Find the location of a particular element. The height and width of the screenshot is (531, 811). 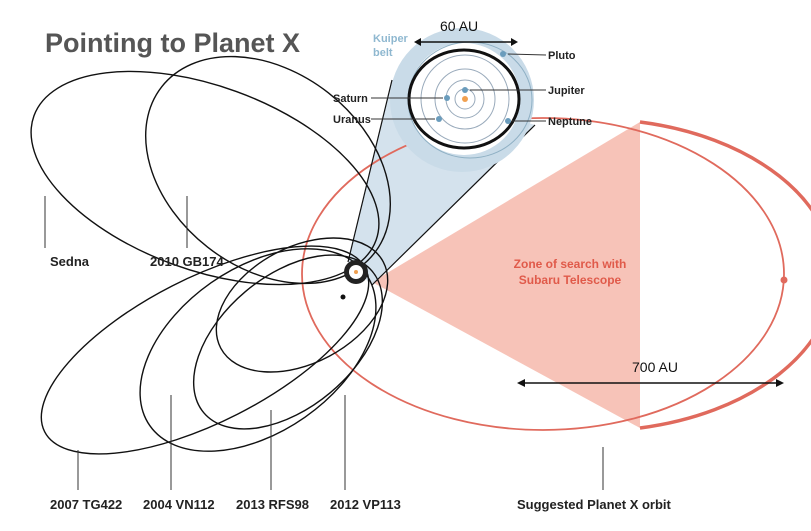

label-2010-gb174: 2010 GB174 is located at coordinates (187, 261).